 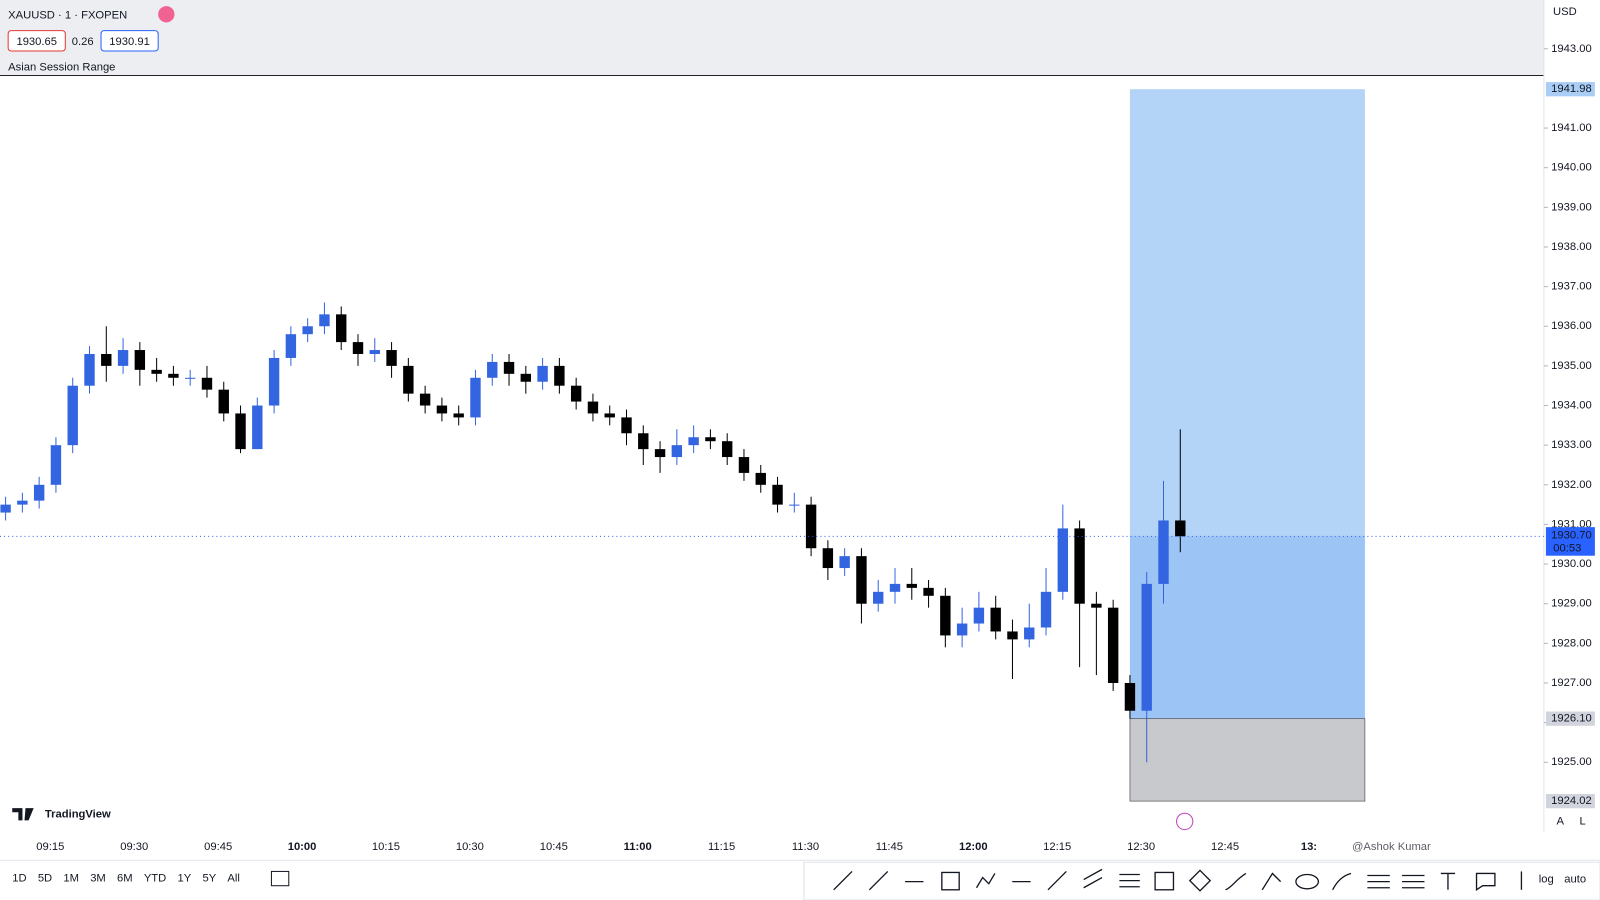 What do you see at coordinates (1571, 287) in the screenshot?
I see `y-tick-label: 1937.00` at bounding box center [1571, 287].